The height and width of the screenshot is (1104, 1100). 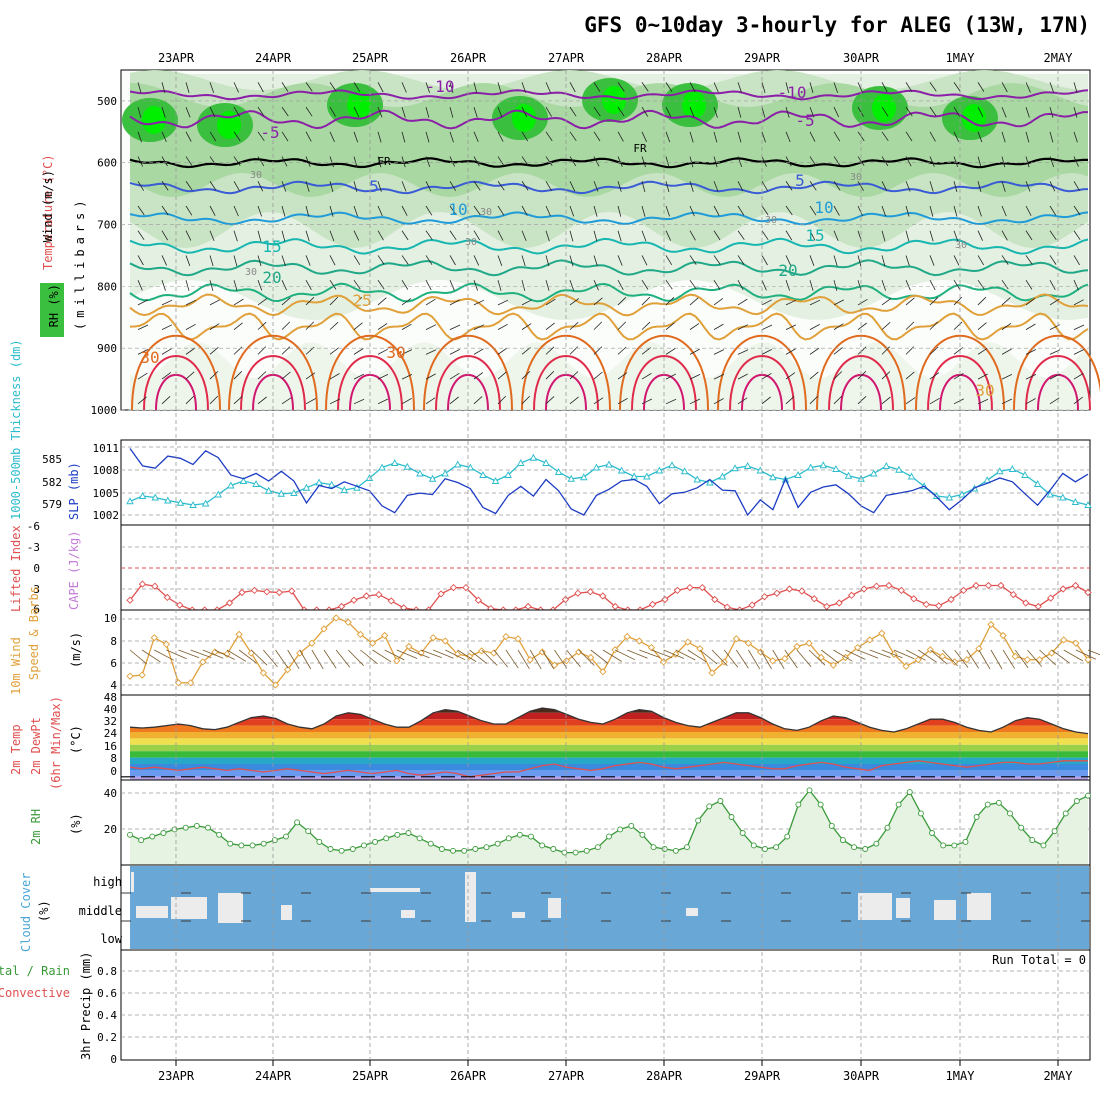 I want to click on isotherm-diurnal, so click(x=273, y=383).